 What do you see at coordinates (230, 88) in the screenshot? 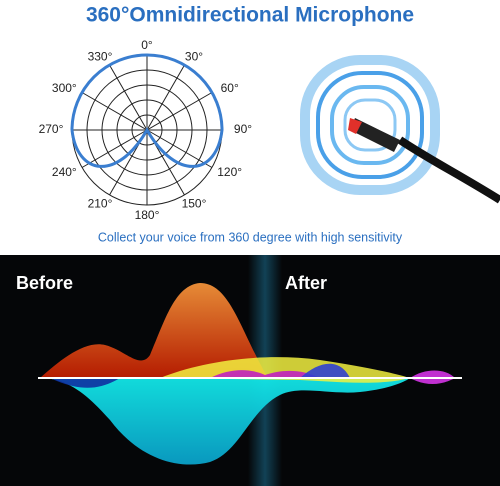
I see `angle-label: 60°` at bounding box center [230, 88].